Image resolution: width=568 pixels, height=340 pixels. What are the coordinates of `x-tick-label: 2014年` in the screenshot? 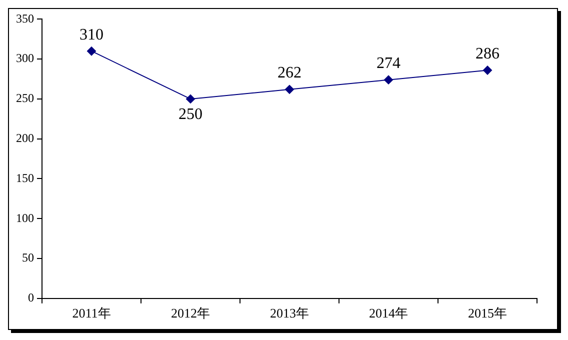 It's located at (388, 313).